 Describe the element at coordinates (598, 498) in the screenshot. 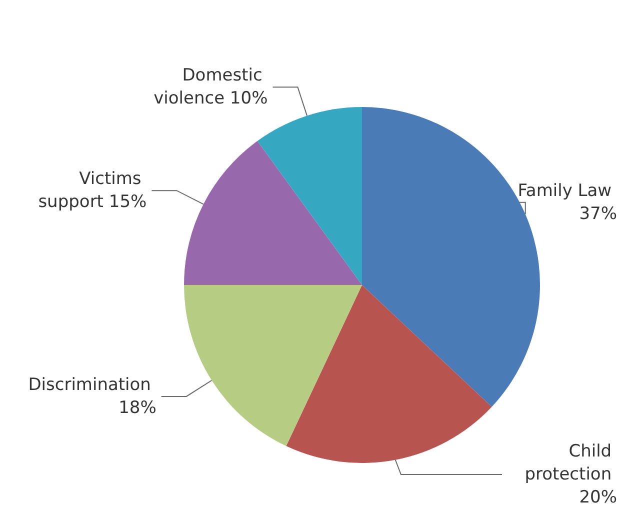

I see `data-label: 20%` at that location.